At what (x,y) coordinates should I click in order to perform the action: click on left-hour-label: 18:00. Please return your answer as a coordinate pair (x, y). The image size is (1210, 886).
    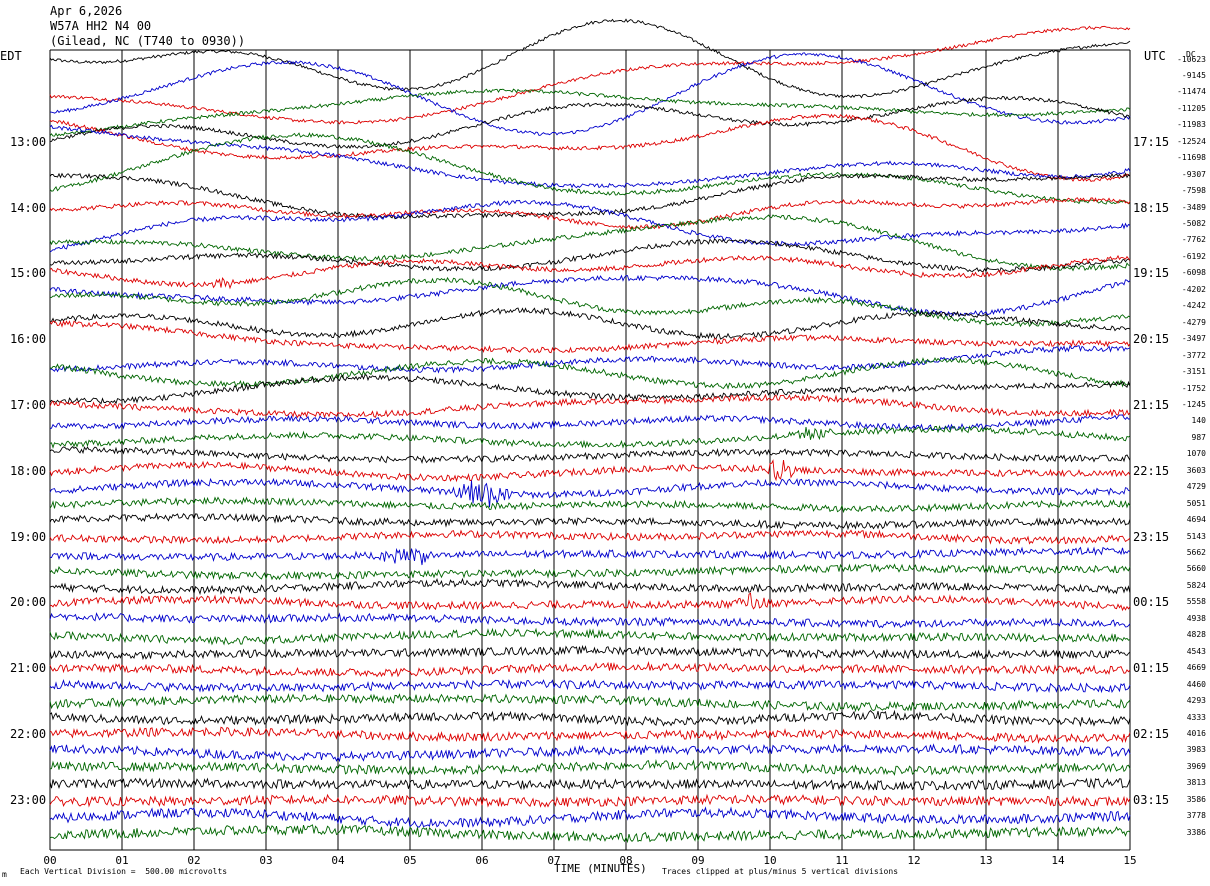
    Looking at the image, I should click on (28, 470).